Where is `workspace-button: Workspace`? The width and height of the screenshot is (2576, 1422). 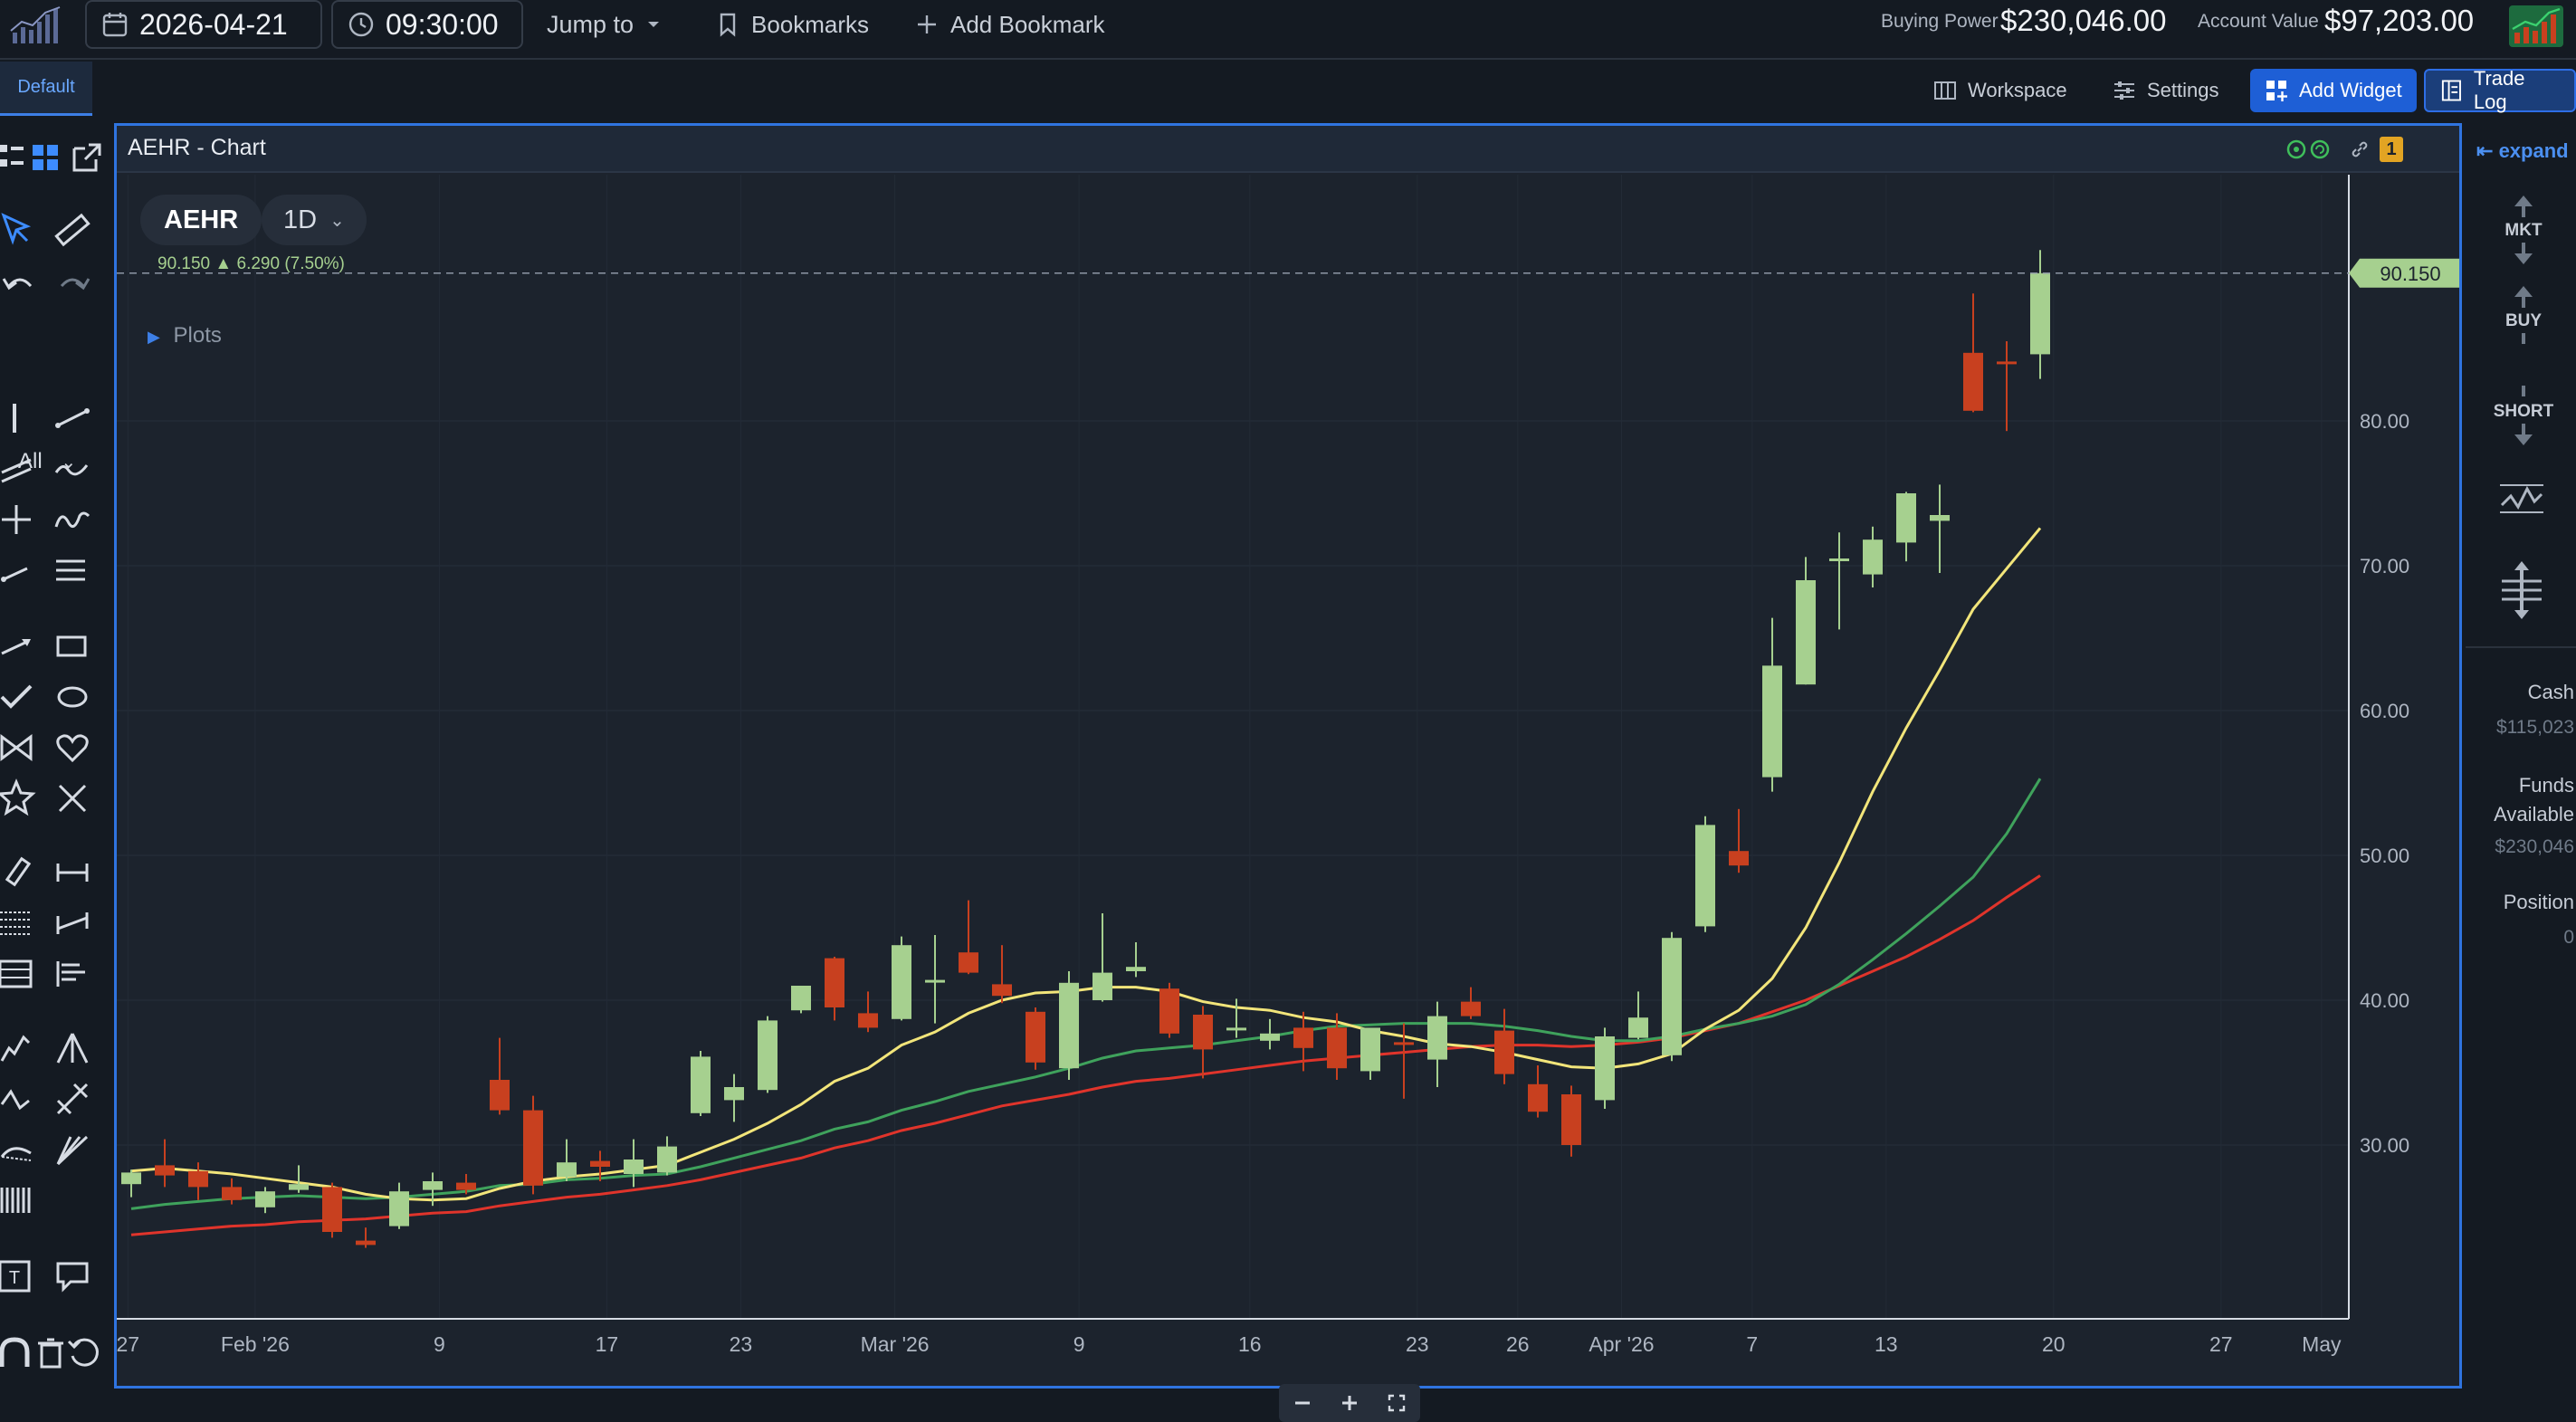 workspace-button: Workspace is located at coordinates (2000, 91).